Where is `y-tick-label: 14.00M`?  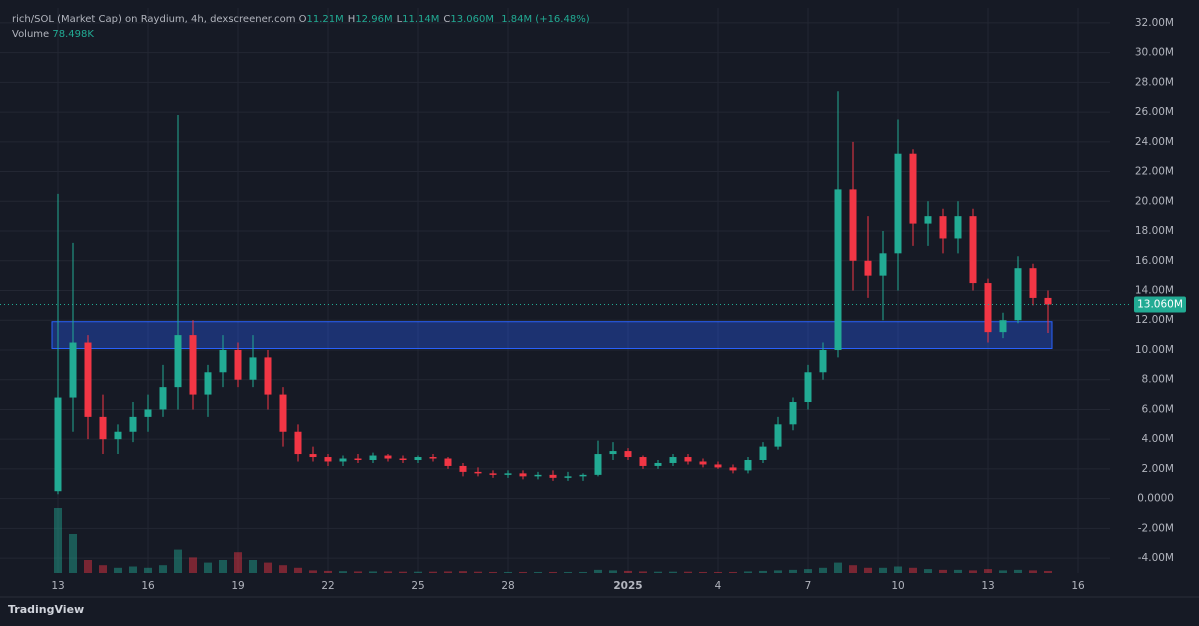
y-tick-label: 14.00M is located at coordinates (1154, 291).